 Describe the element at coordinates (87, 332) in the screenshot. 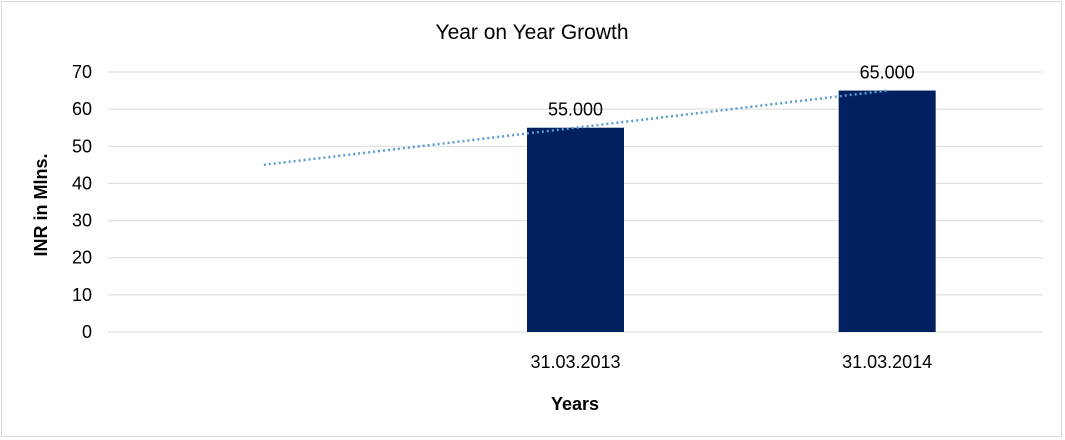

I see `y-tick-label: 0` at that location.